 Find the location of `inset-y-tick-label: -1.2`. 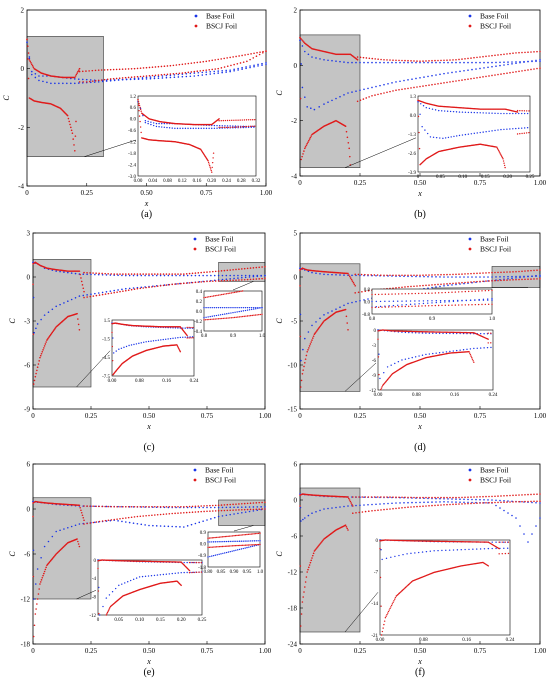

inset-y-tick-label: -1.2 is located at coordinates (132, 143).